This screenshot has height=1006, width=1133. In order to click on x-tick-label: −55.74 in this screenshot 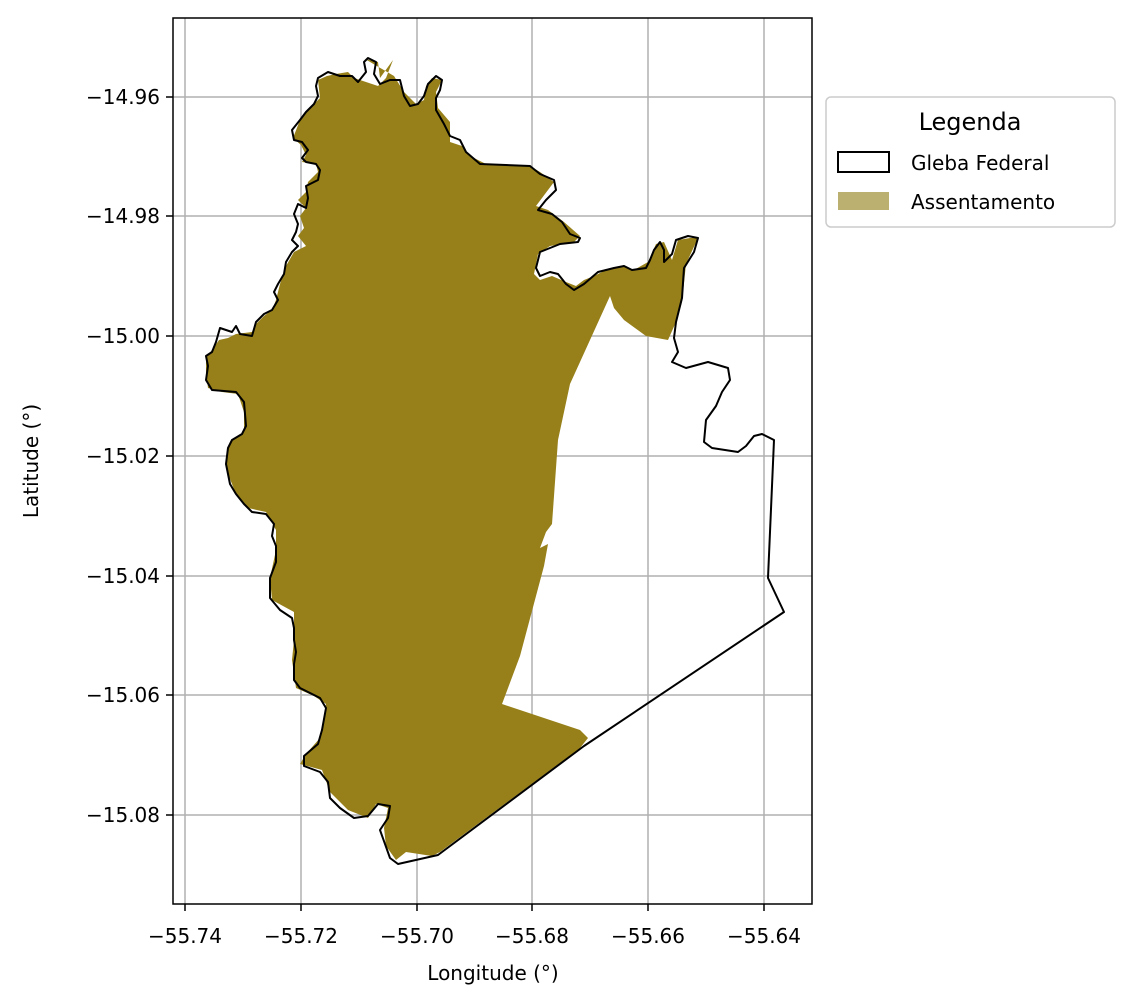, I will do `click(185, 936)`.